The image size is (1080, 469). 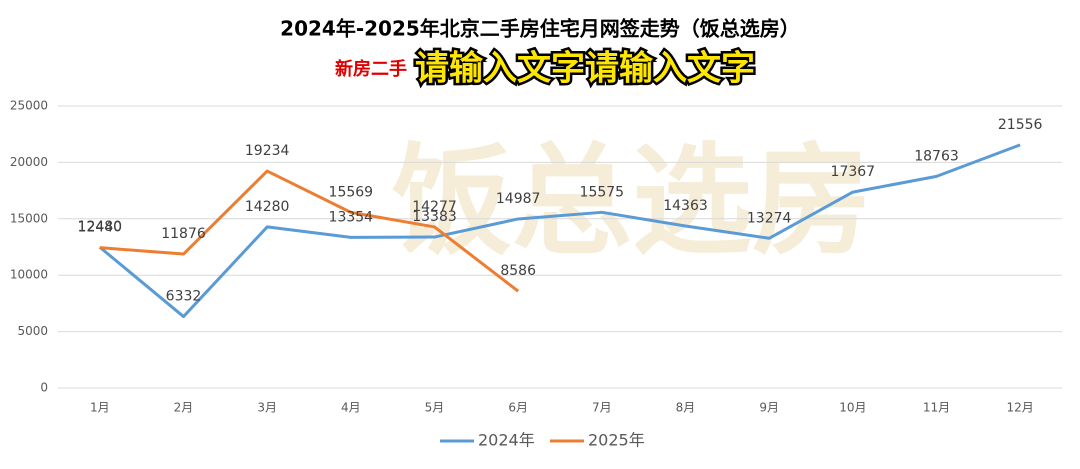 I want to click on watermark: 饭总选房, so click(x=632, y=202).